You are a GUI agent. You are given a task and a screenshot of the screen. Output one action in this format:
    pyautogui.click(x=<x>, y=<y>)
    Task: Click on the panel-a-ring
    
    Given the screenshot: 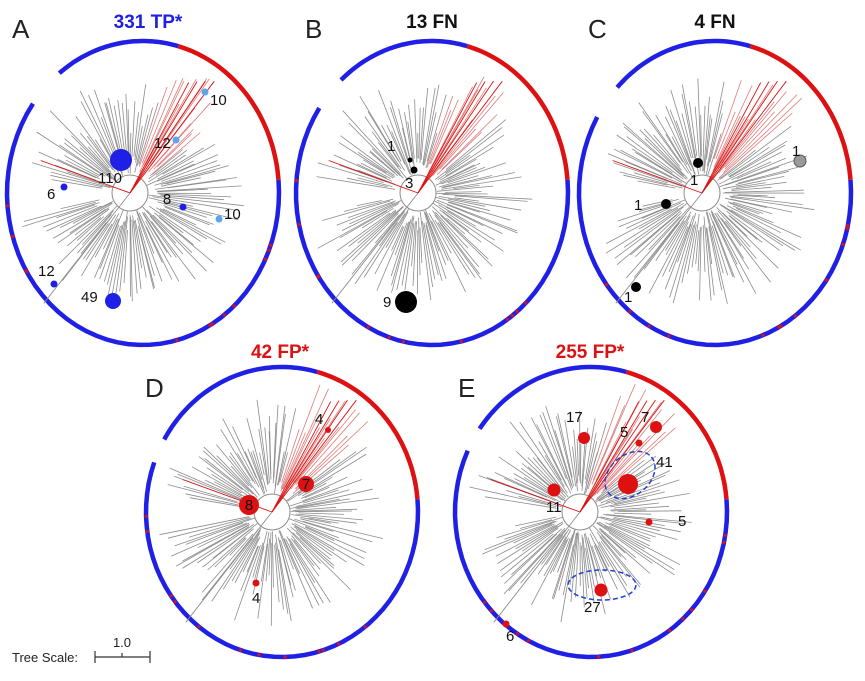 What is the action you would take?
    pyautogui.click(x=143, y=193)
    